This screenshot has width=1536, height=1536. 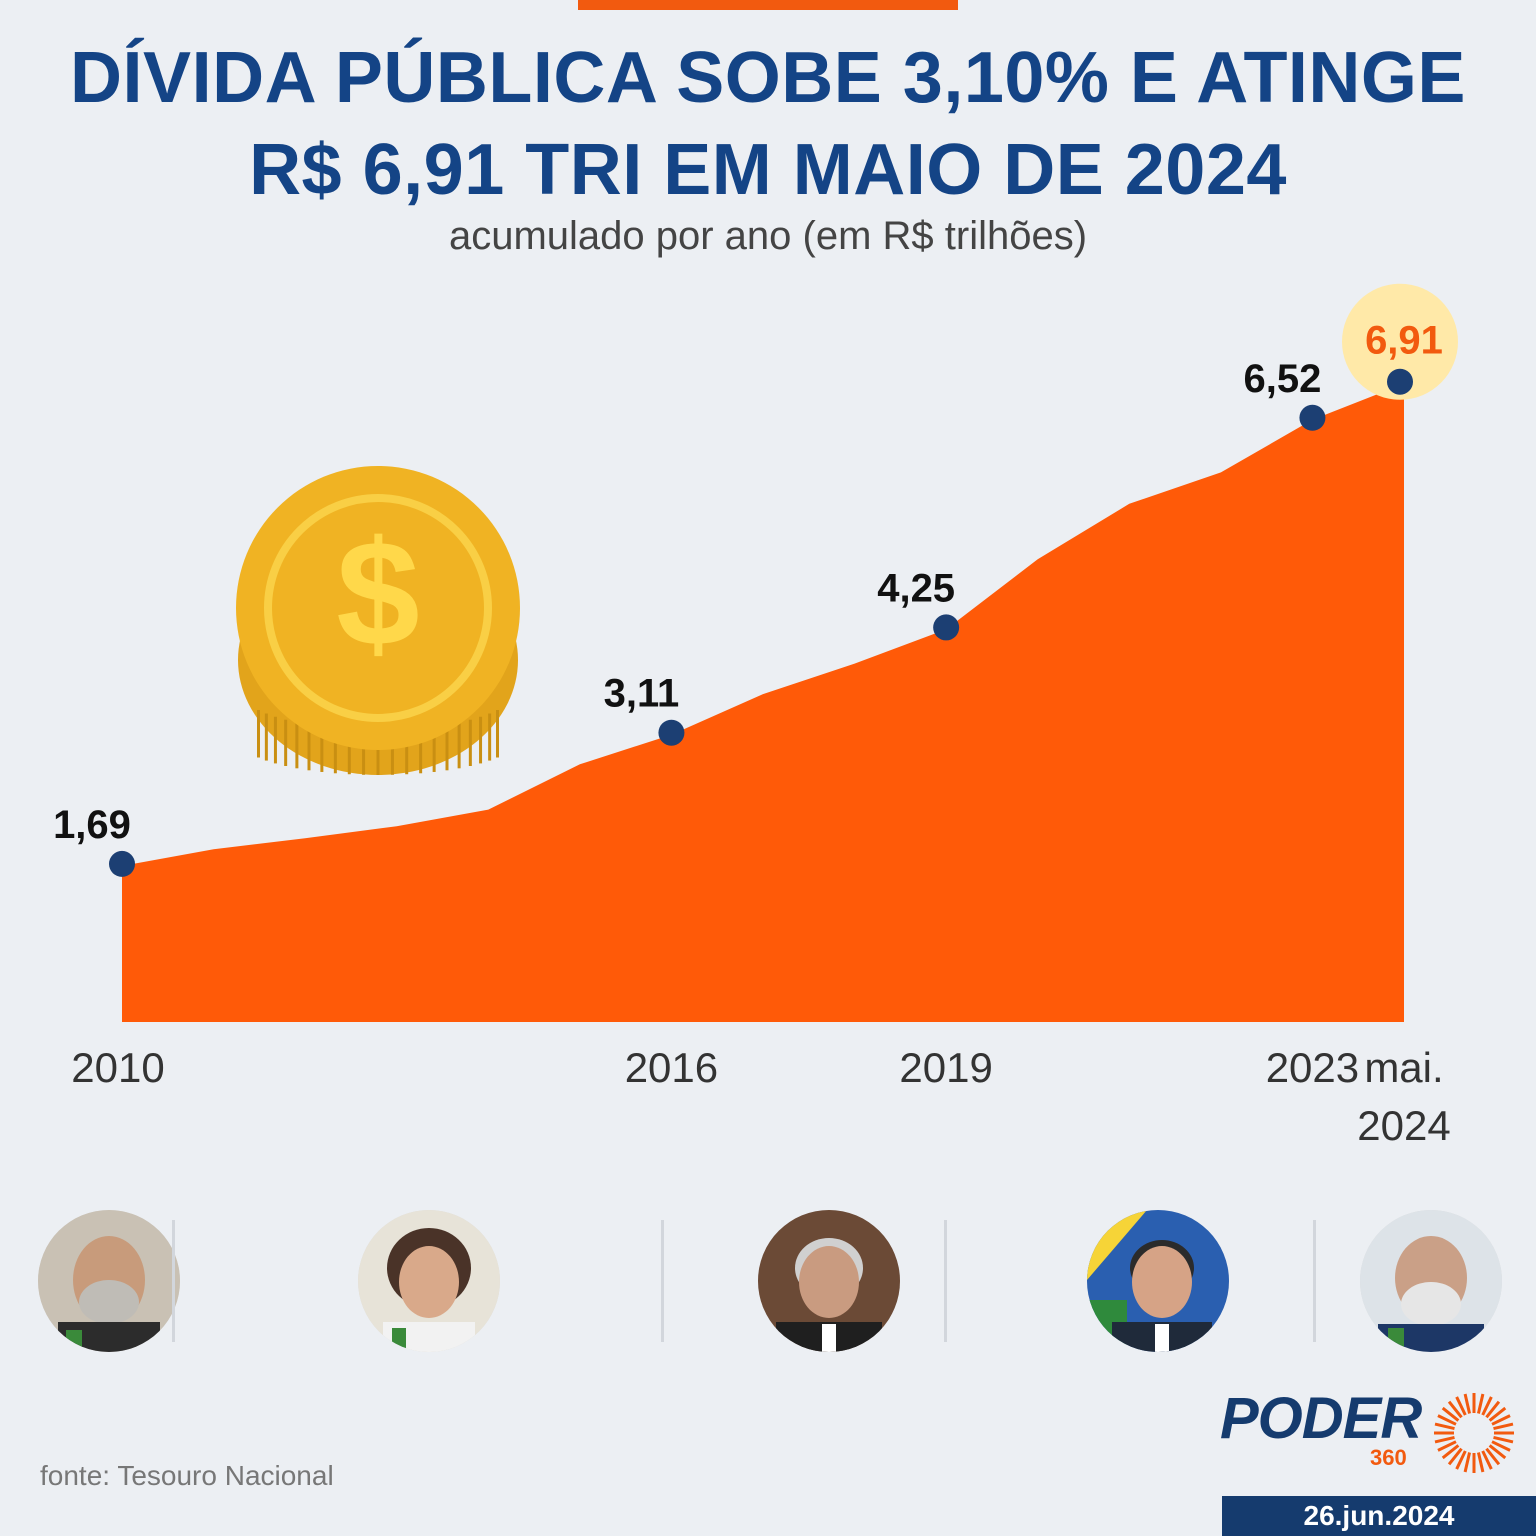 What do you see at coordinates (1403, 1125) in the screenshot?
I see `x-tick-label: 2024` at bounding box center [1403, 1125].